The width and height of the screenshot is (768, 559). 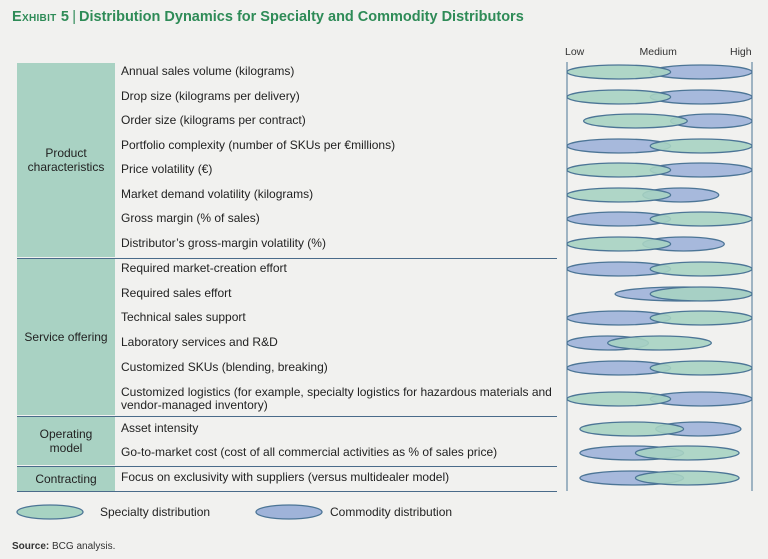 What do you see at coordinates (183, 317) in the screenshot?
I see `row-label: Technical sales support` at bounding box center [183, 317].